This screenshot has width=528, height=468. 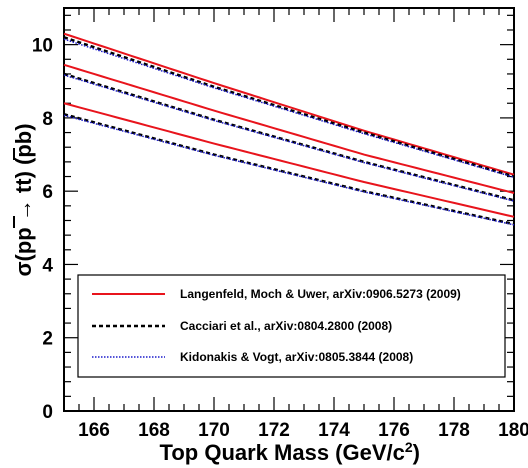 I want to click on x-tick-labels: 166 168 170 172 174 176 178 180, so click(x=303, y=430).